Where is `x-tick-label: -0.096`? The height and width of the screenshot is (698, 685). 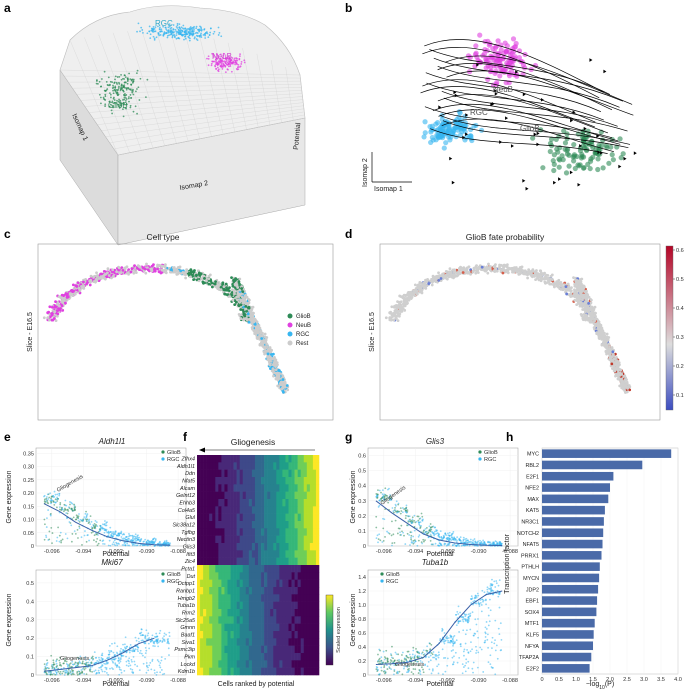 x-tick-label: -0.096 is located at coordinates (52, 552).